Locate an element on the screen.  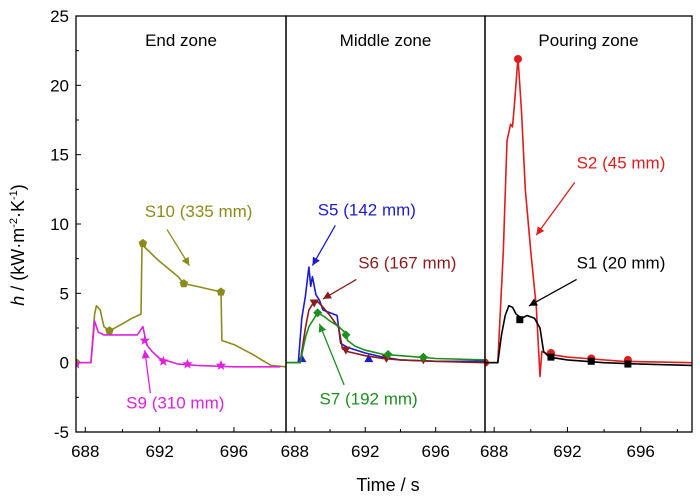
zone-title: Middle zone is located at coordinates (386, 40).